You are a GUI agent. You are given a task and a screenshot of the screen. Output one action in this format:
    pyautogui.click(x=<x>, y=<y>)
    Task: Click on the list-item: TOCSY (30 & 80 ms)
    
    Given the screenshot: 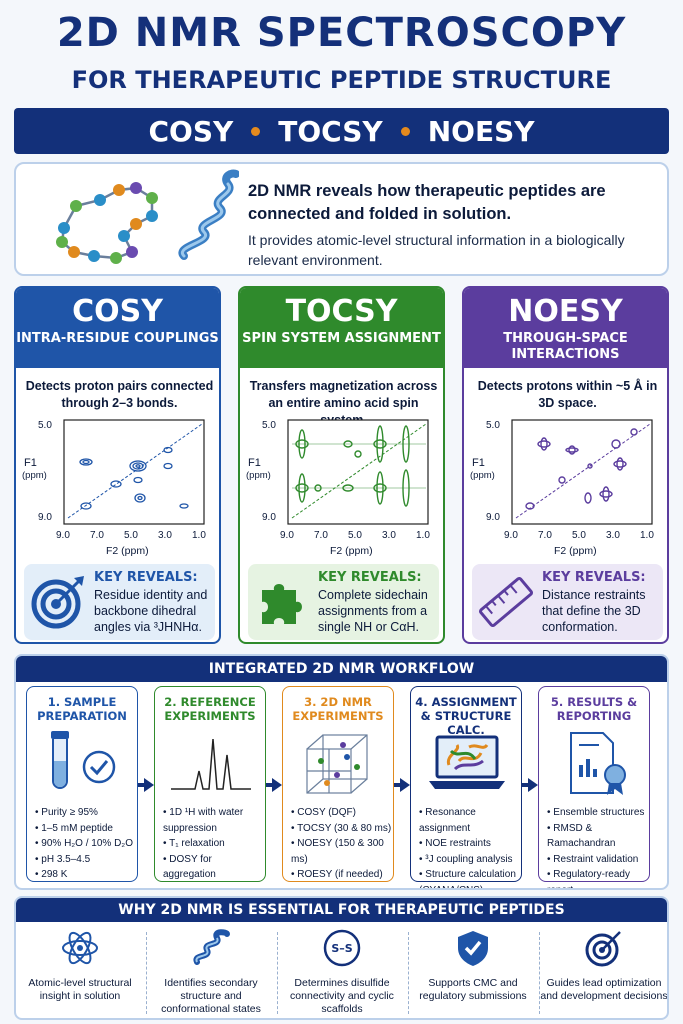 What is the action you would take?
    pyautogui.click(x=343, y=829)
    